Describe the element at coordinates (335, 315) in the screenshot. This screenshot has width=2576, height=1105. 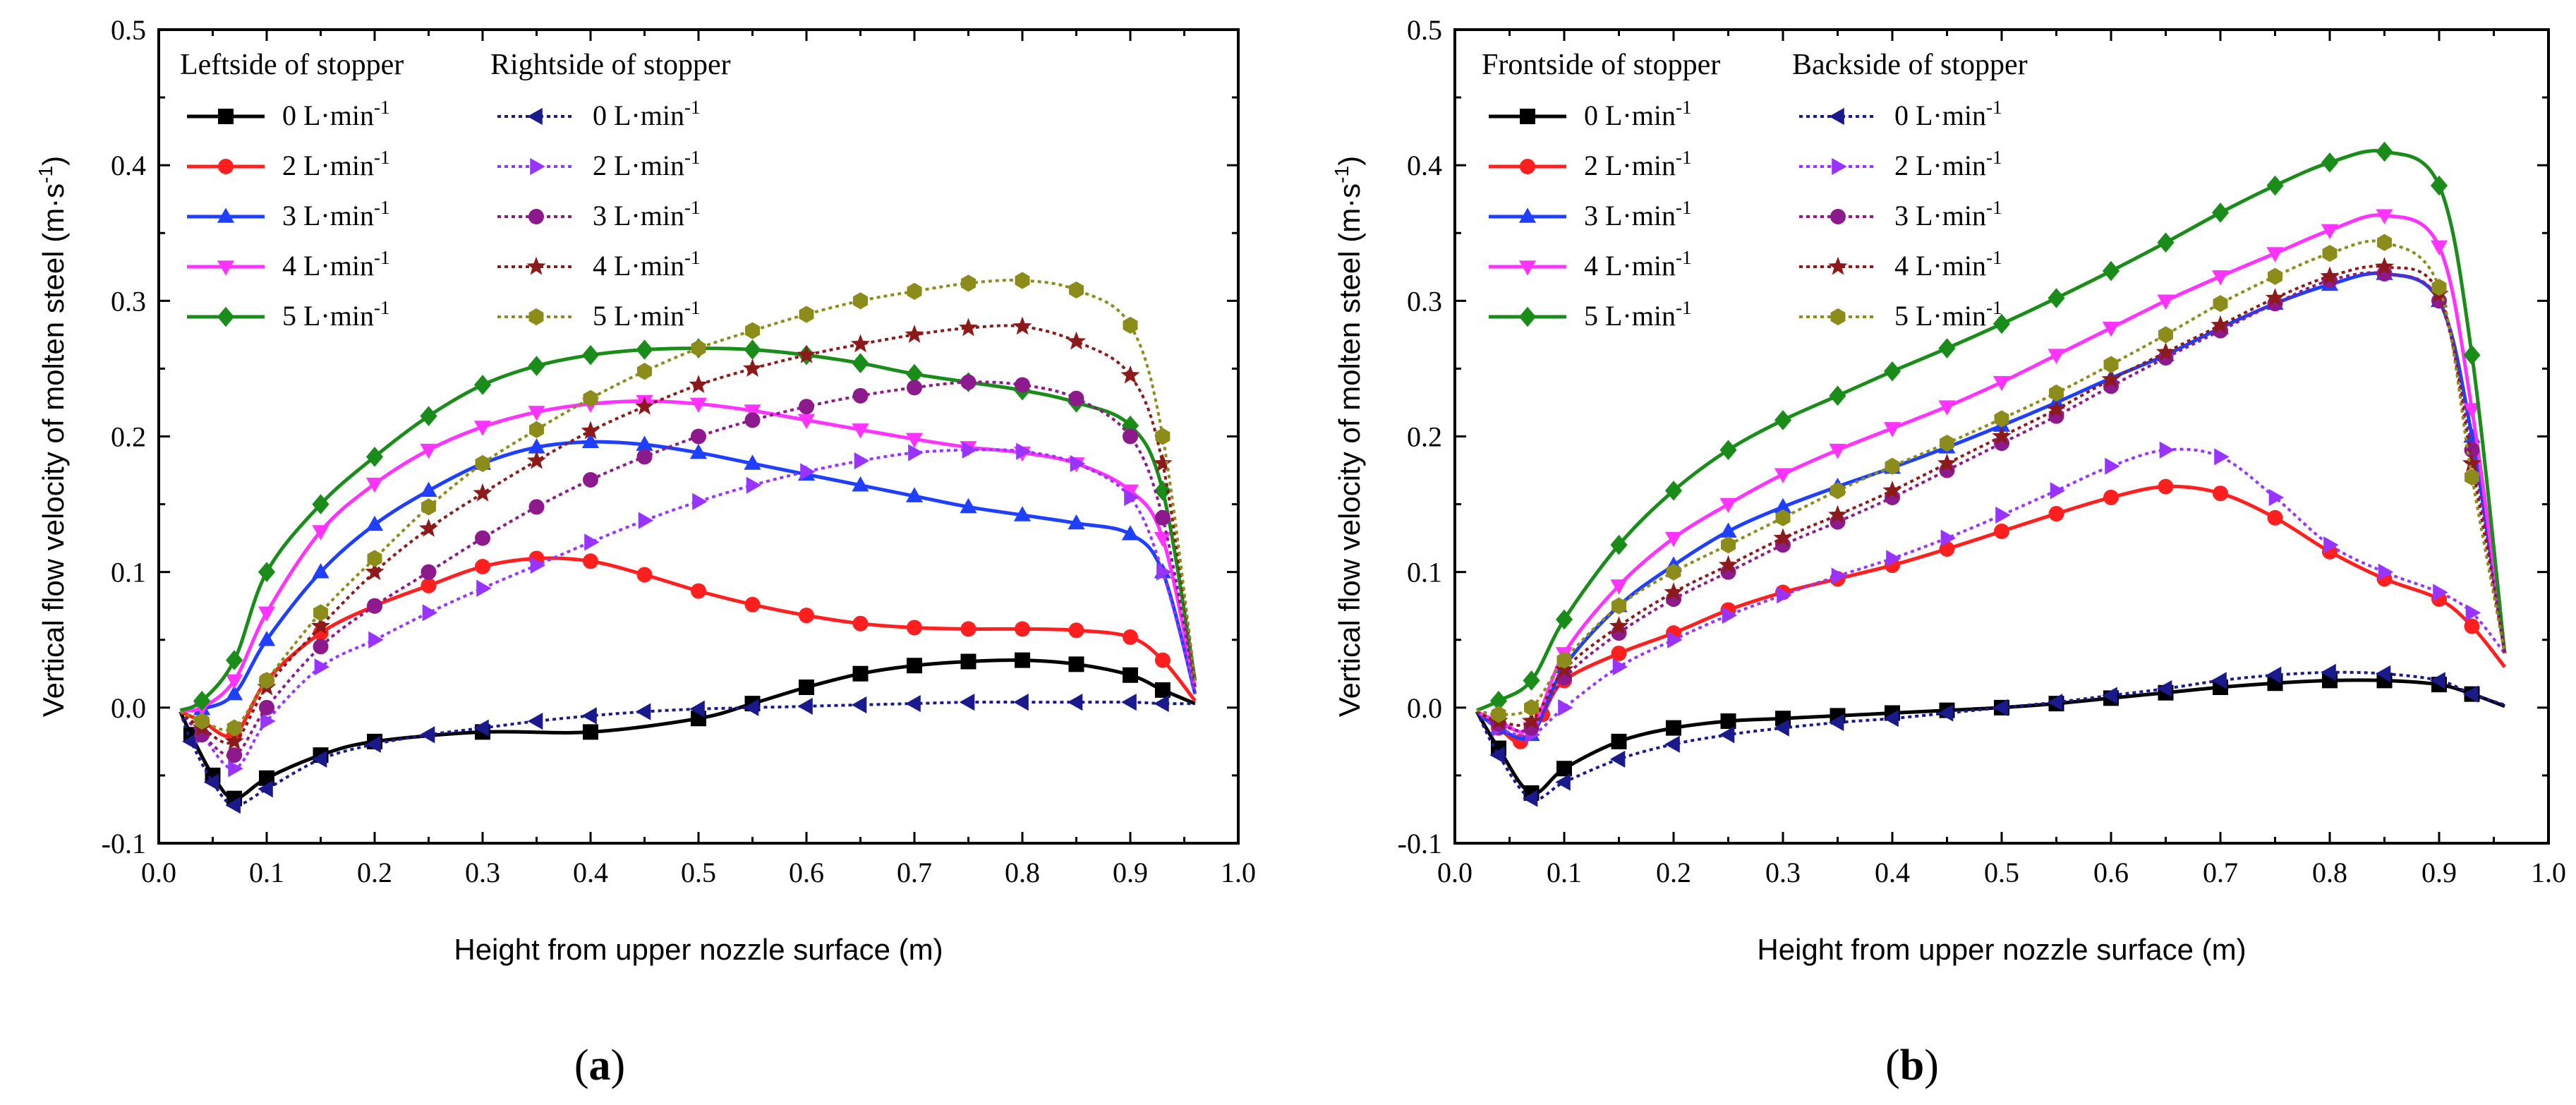
I see `legend-label: 5 L·min-1` at that location.